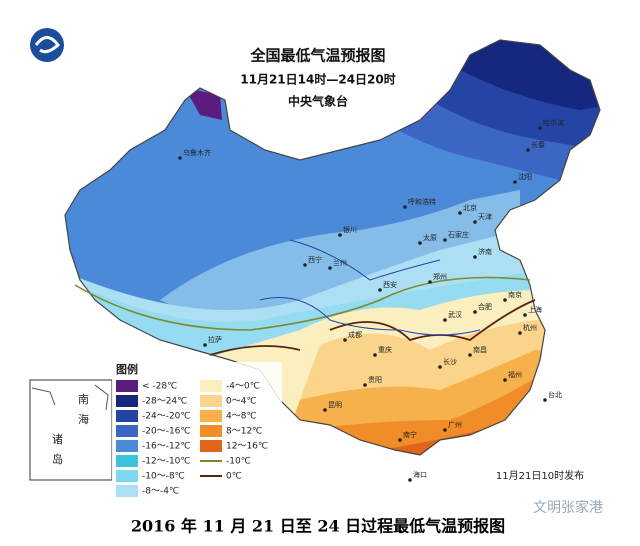 The image size is (640, 546). Describe the element at coordinates (83, 419) in the screenshot. I see `inset-label: 海` at that location.